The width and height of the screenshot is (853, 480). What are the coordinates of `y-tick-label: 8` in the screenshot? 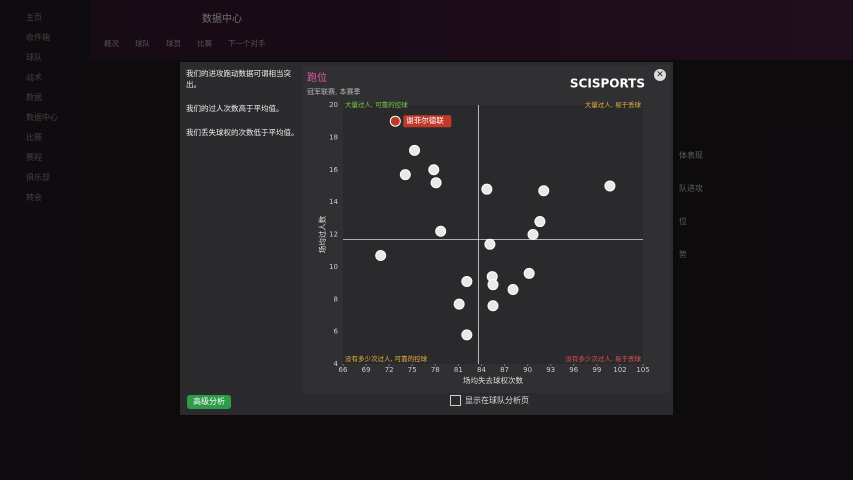 It's located at (336, 299).